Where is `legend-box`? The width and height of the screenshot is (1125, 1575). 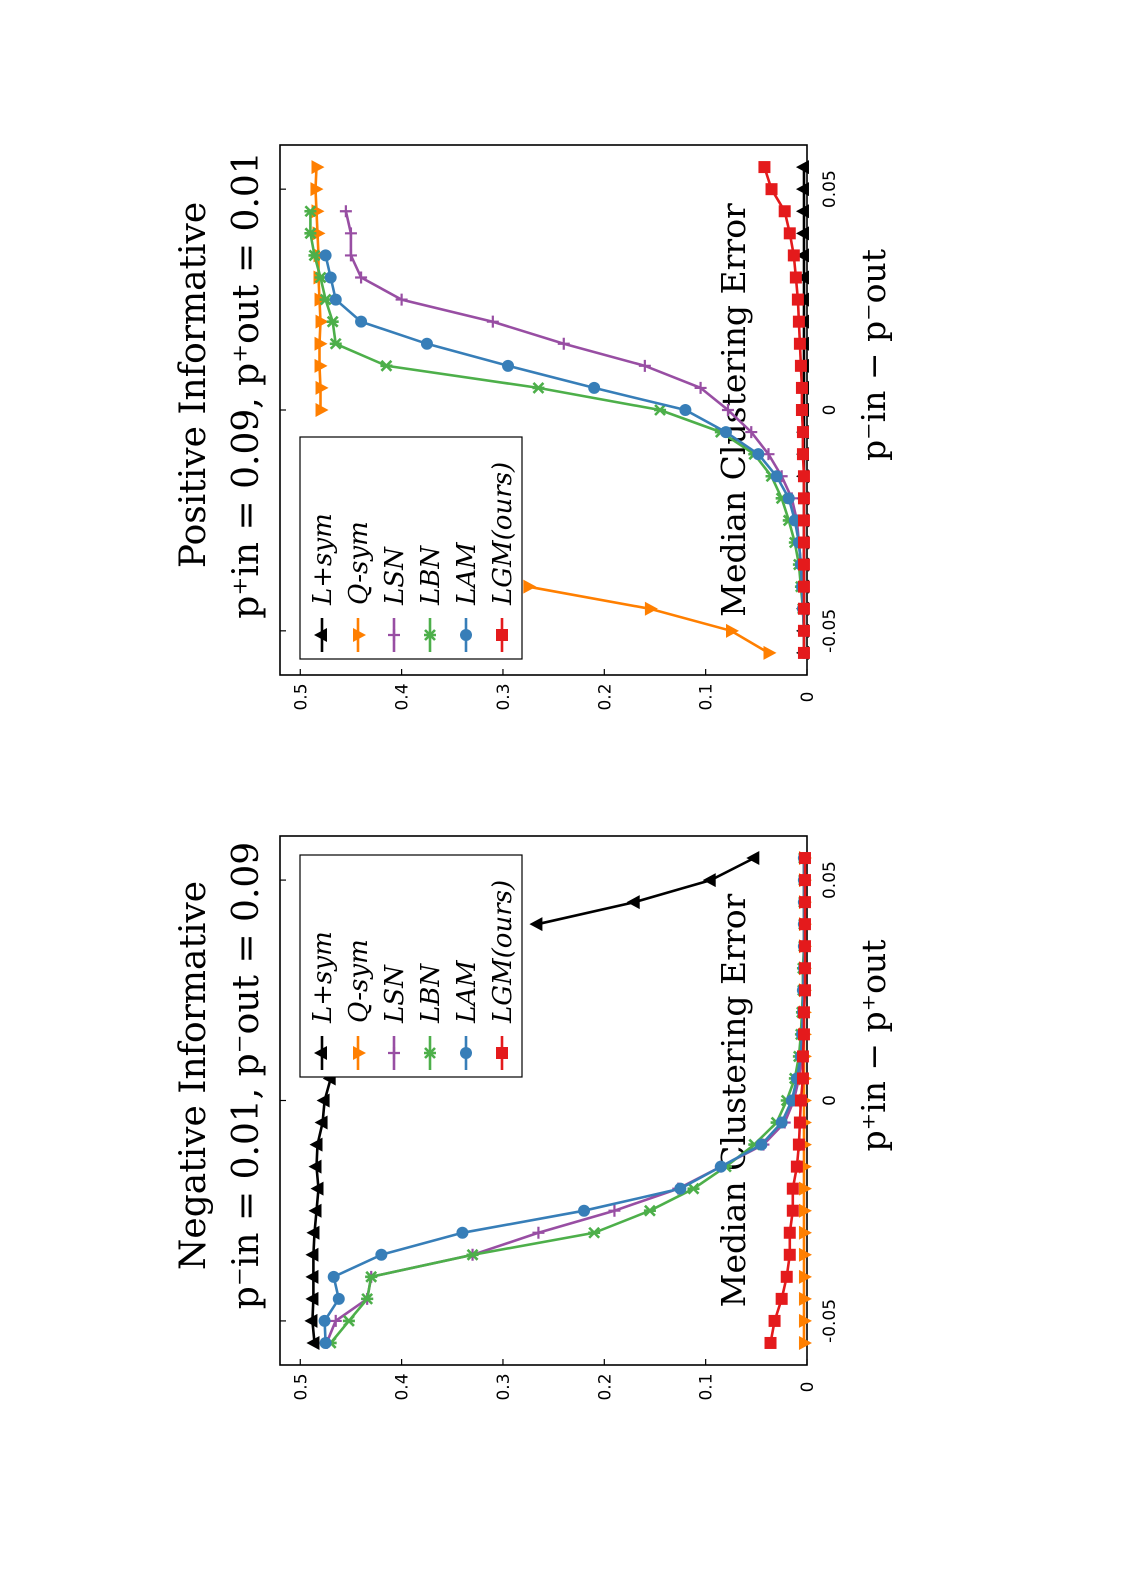 legend-box is located at coordinates (411, 548).